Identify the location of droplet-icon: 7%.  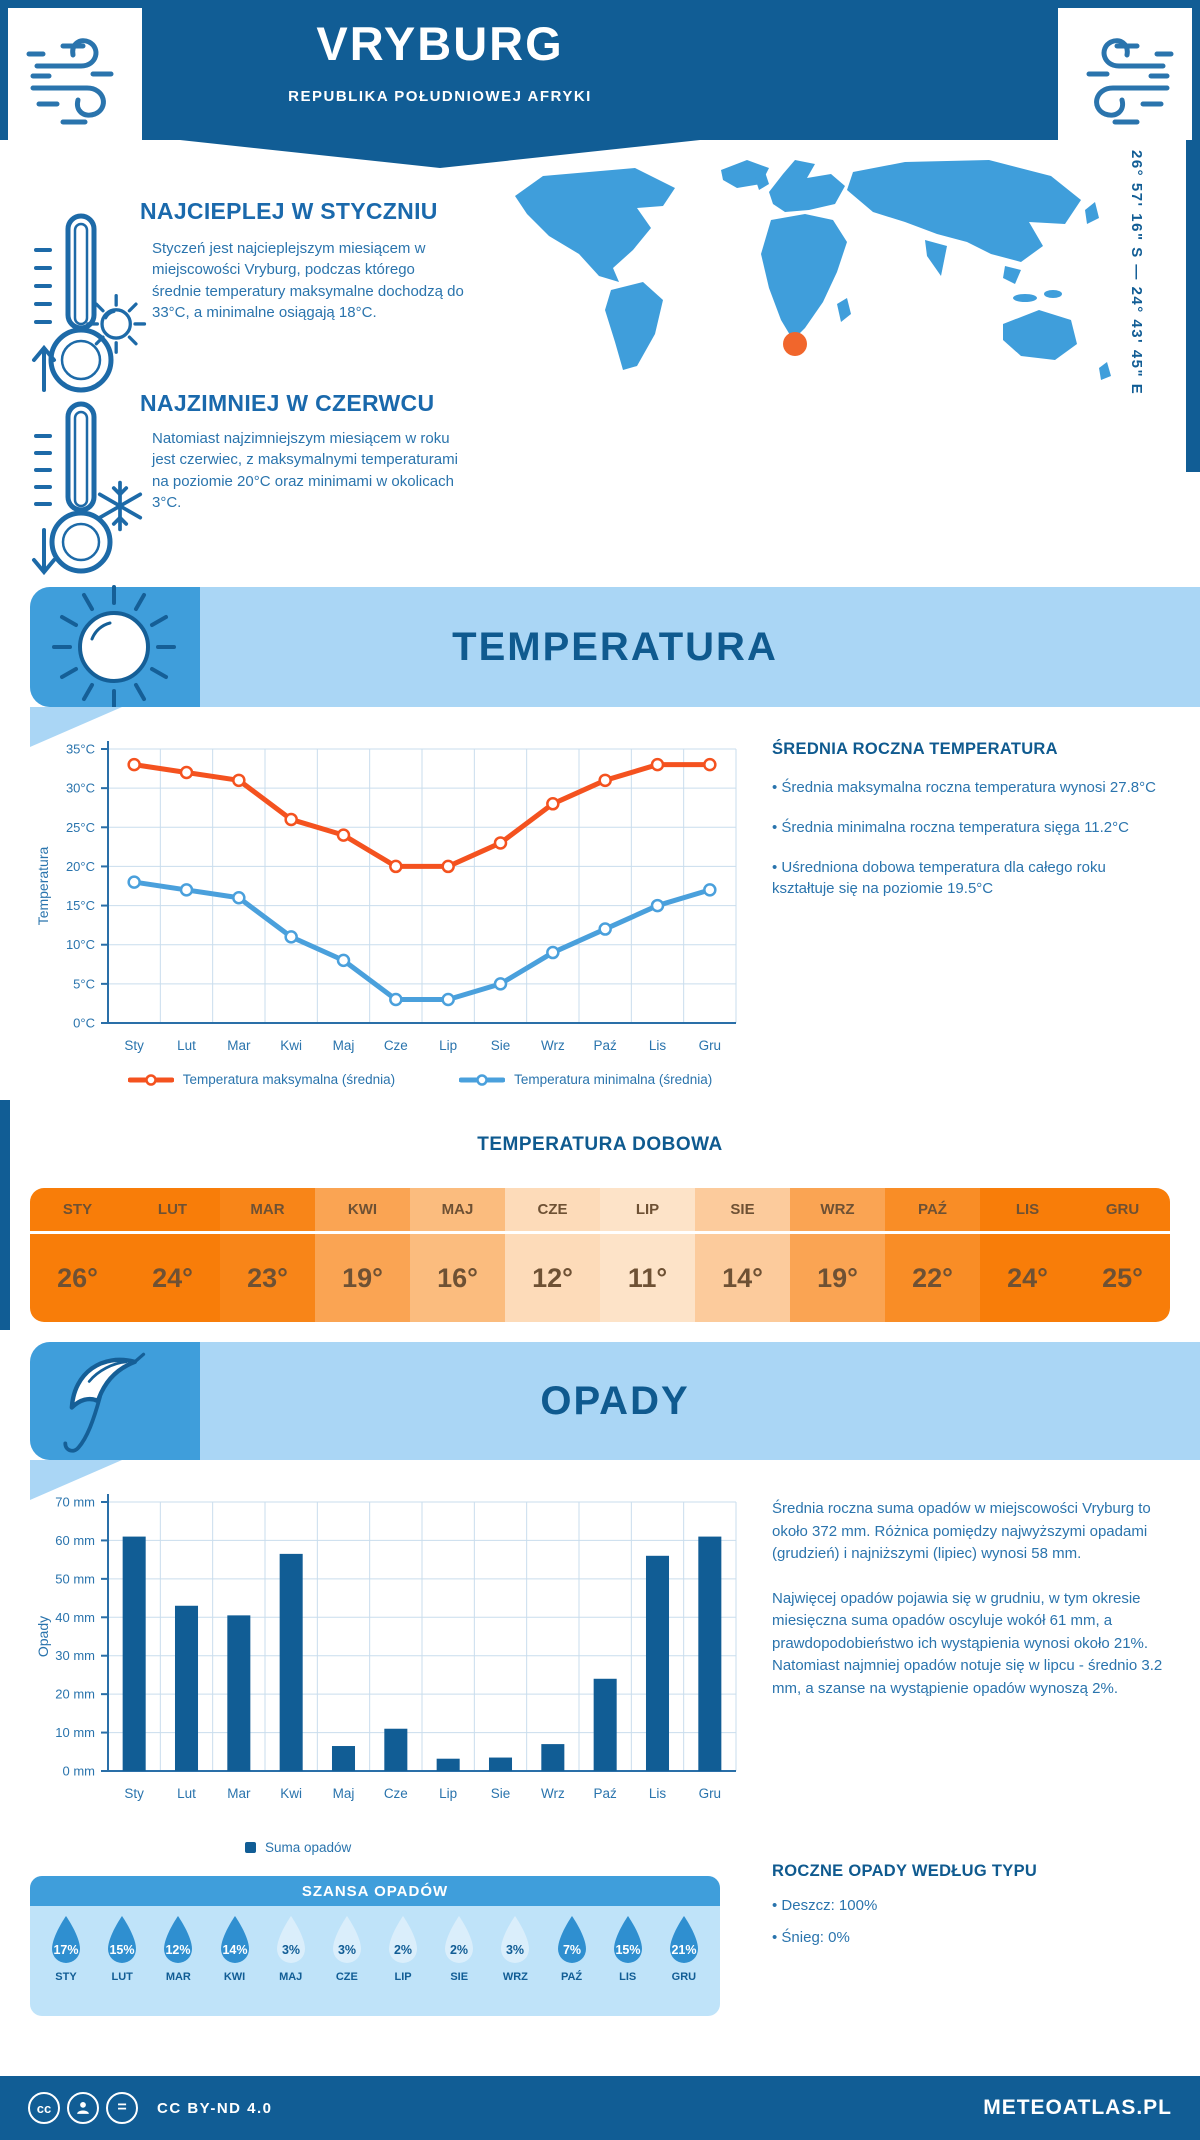
(571, 1939).